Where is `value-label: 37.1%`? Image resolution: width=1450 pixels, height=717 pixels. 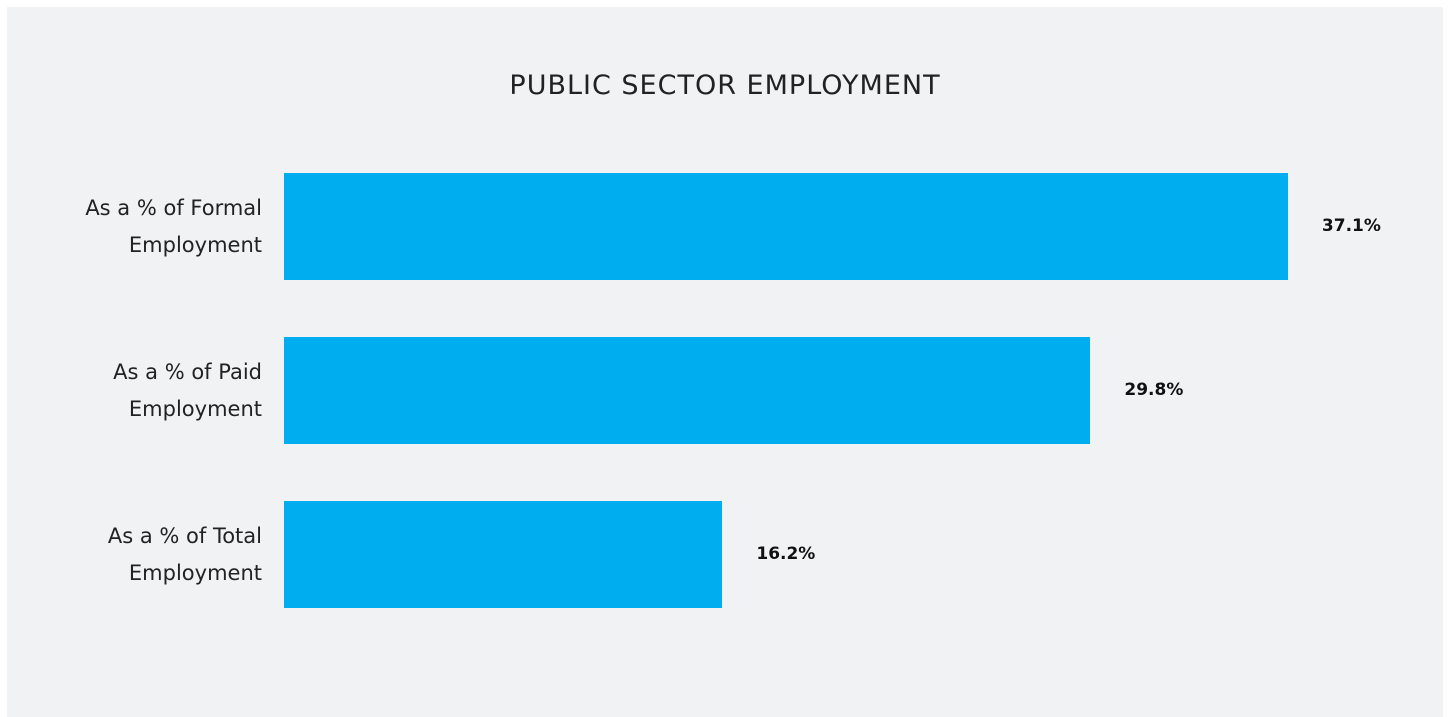 value-label: 37.1% is located at coordinates (1351, 225).